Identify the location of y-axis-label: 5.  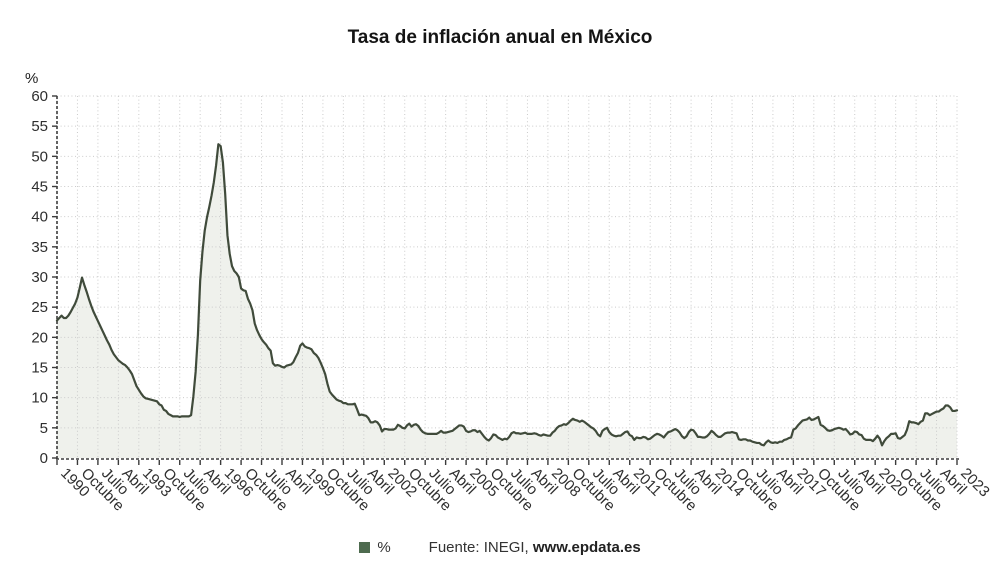
(44, 428).